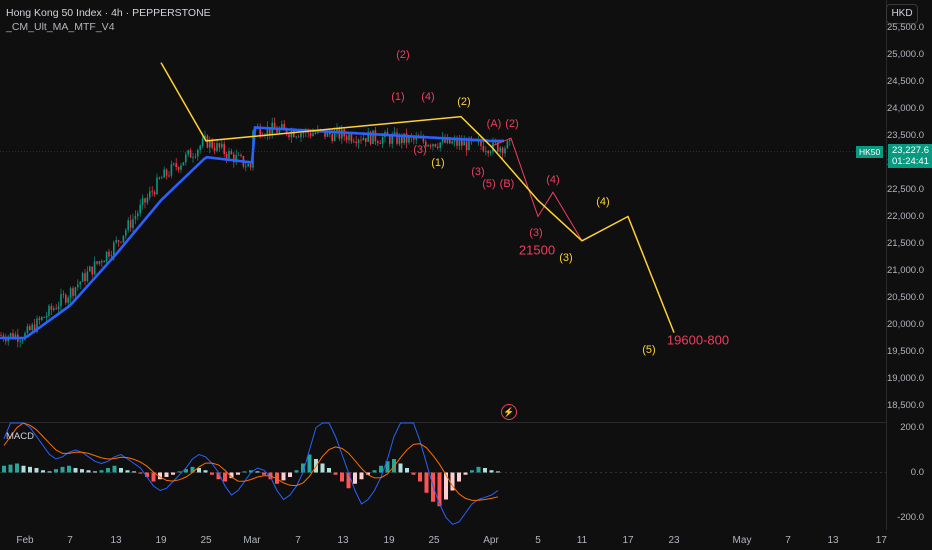 The image size is (932, 550). What do you see at coordinates (428, 97) in the screenshot?
I see `pink-wave-label: (4)` at bounding box center [428, 97].